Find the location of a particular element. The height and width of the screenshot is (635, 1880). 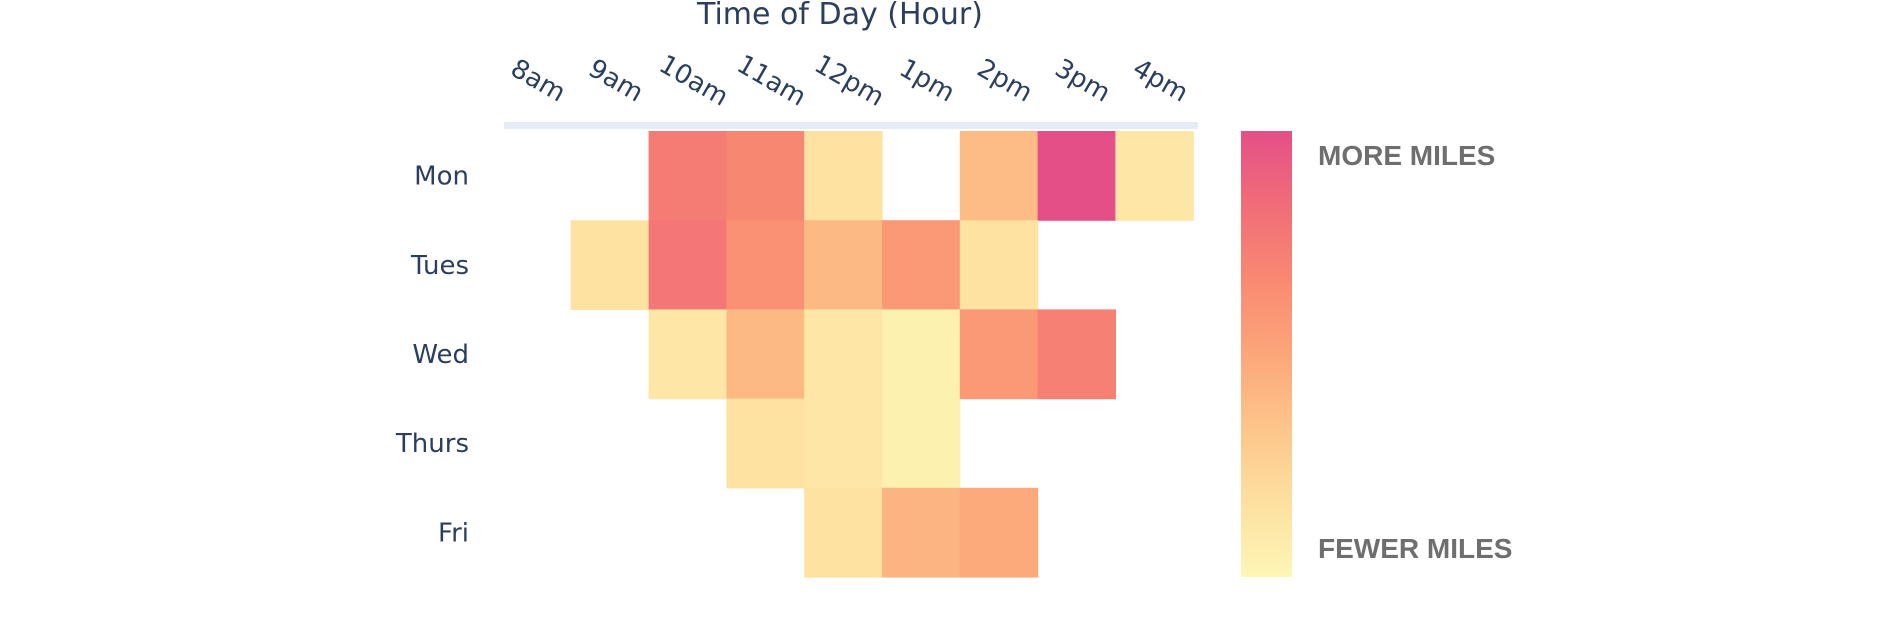

x-tick-label: 1pm is located at coordinates (927, 80).